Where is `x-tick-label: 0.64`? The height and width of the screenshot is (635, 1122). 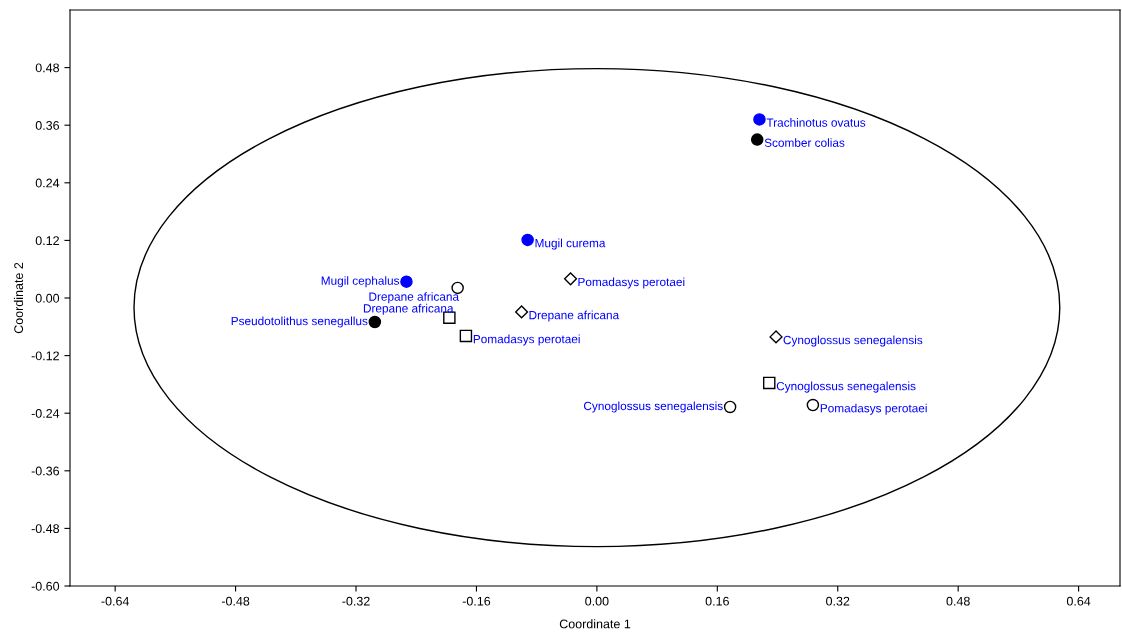
x-tick-label: 0.64 is located at coordinates (1078, 601).